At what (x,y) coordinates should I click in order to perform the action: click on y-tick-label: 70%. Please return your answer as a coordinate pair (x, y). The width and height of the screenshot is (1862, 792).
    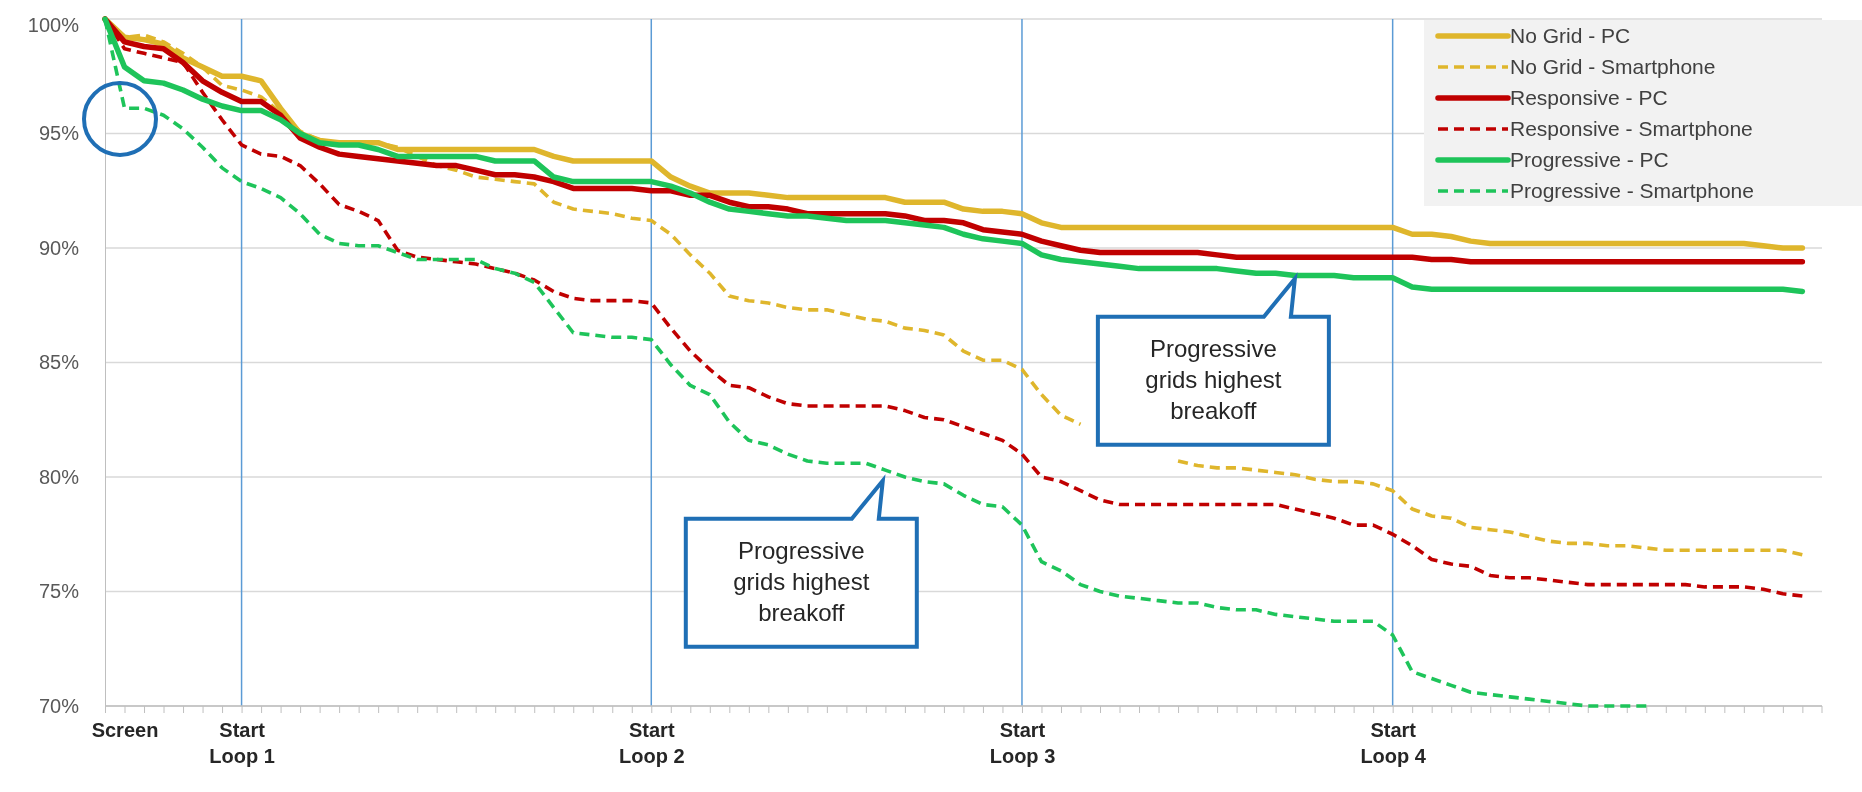
    Looking at the image, I should click on (59, 705).